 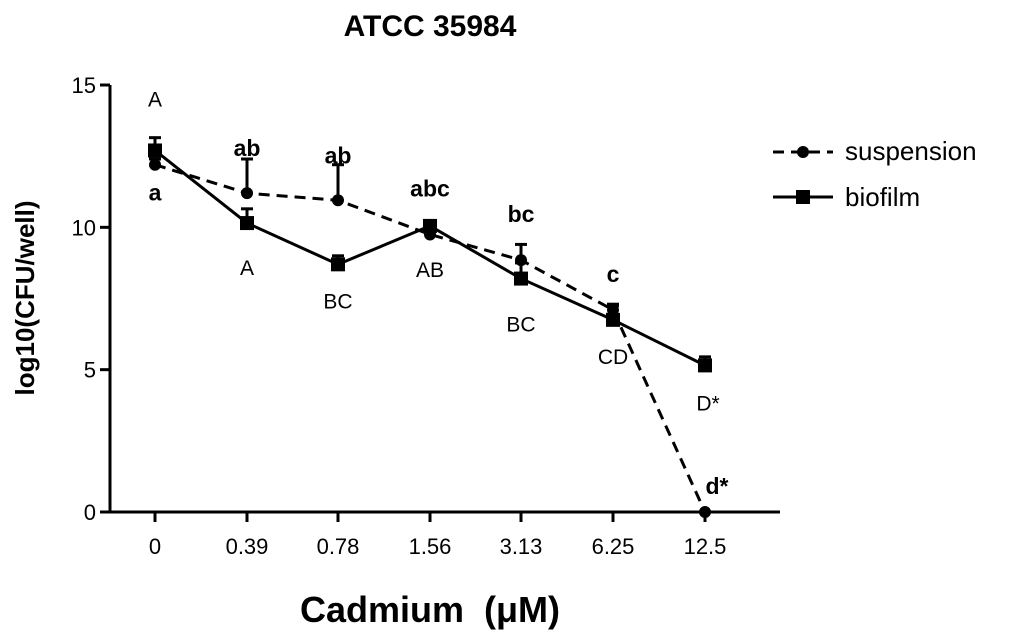 What do you see at coordinates (911, 151) in the screenshot?
I see `legend-label-suspension: suspension` at bounding box center [911, 151].